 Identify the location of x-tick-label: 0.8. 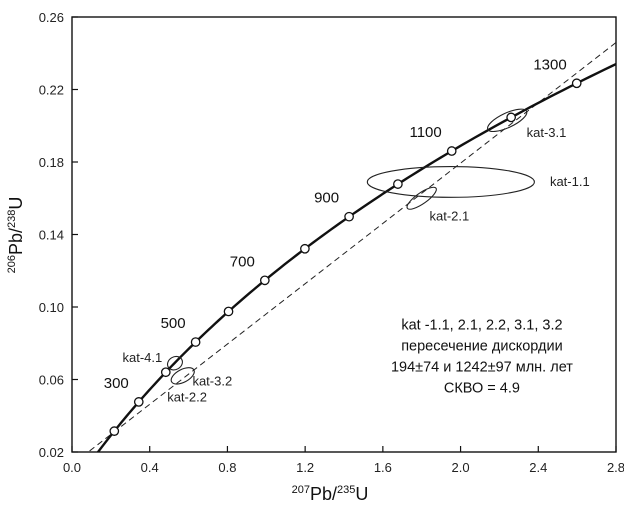
(227, 467).